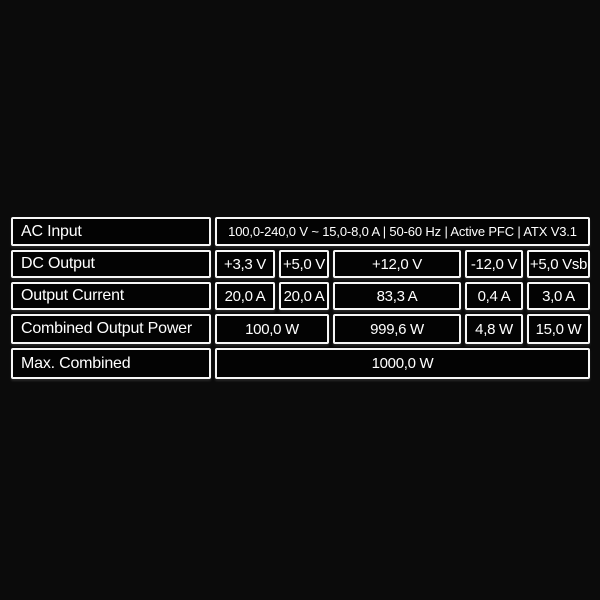 The height and width of the screenshot is (600, 600). I want to click on power-neg12v: 4,8 W, so click(494, 329).